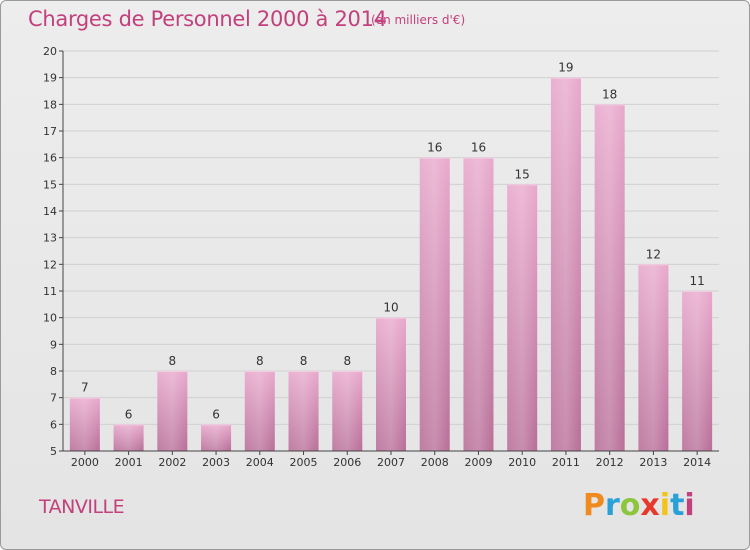 The width and height of the screenshot is (750, 550). Describe the element at coordinates (260, 462) in the screenshot. I see `x-tick-label: 2004` at that location.